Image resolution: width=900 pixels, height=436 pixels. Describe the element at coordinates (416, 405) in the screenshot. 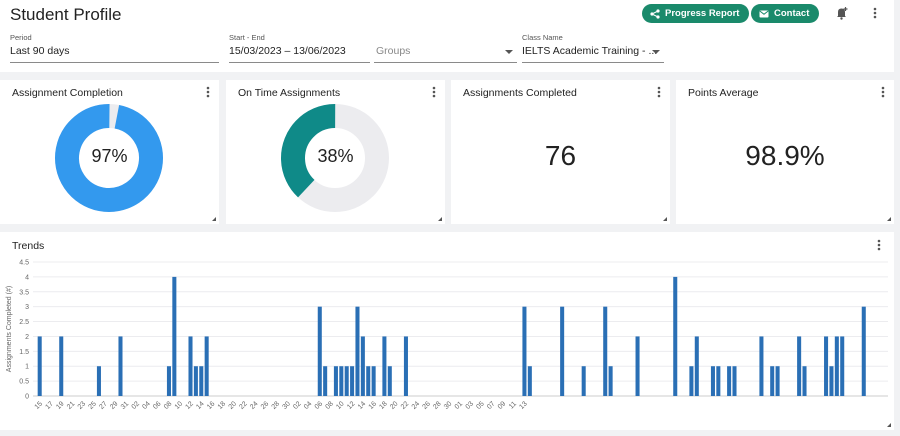

I see `x-tick-label: 24` at that location.